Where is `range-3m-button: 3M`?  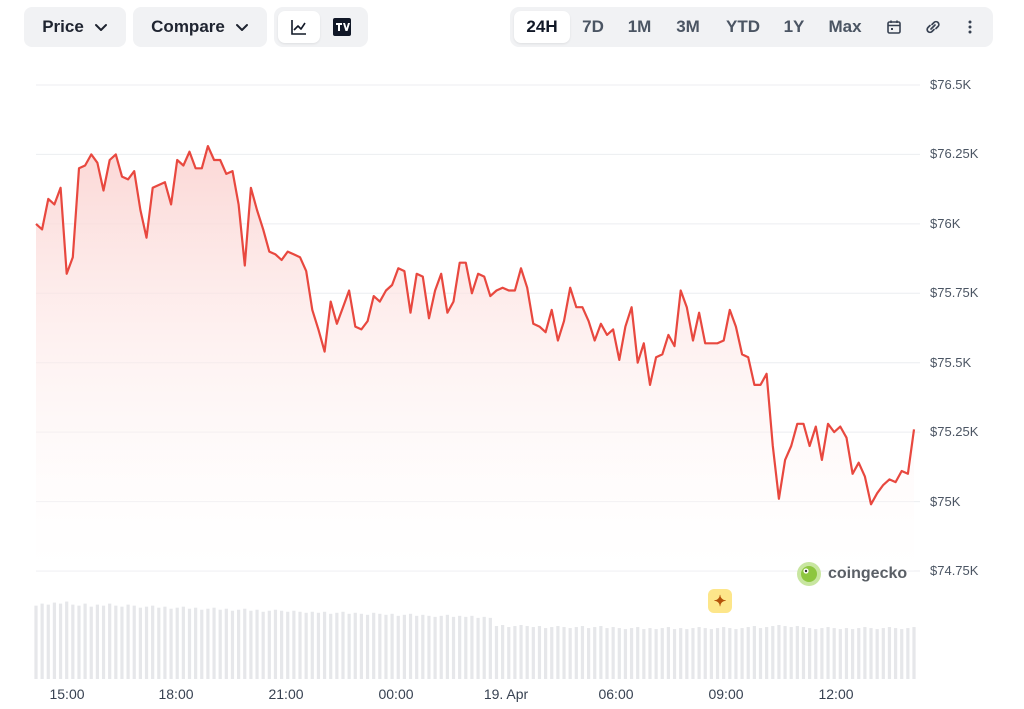
range-3m-button: 3M is located at coordinates (688, 26).